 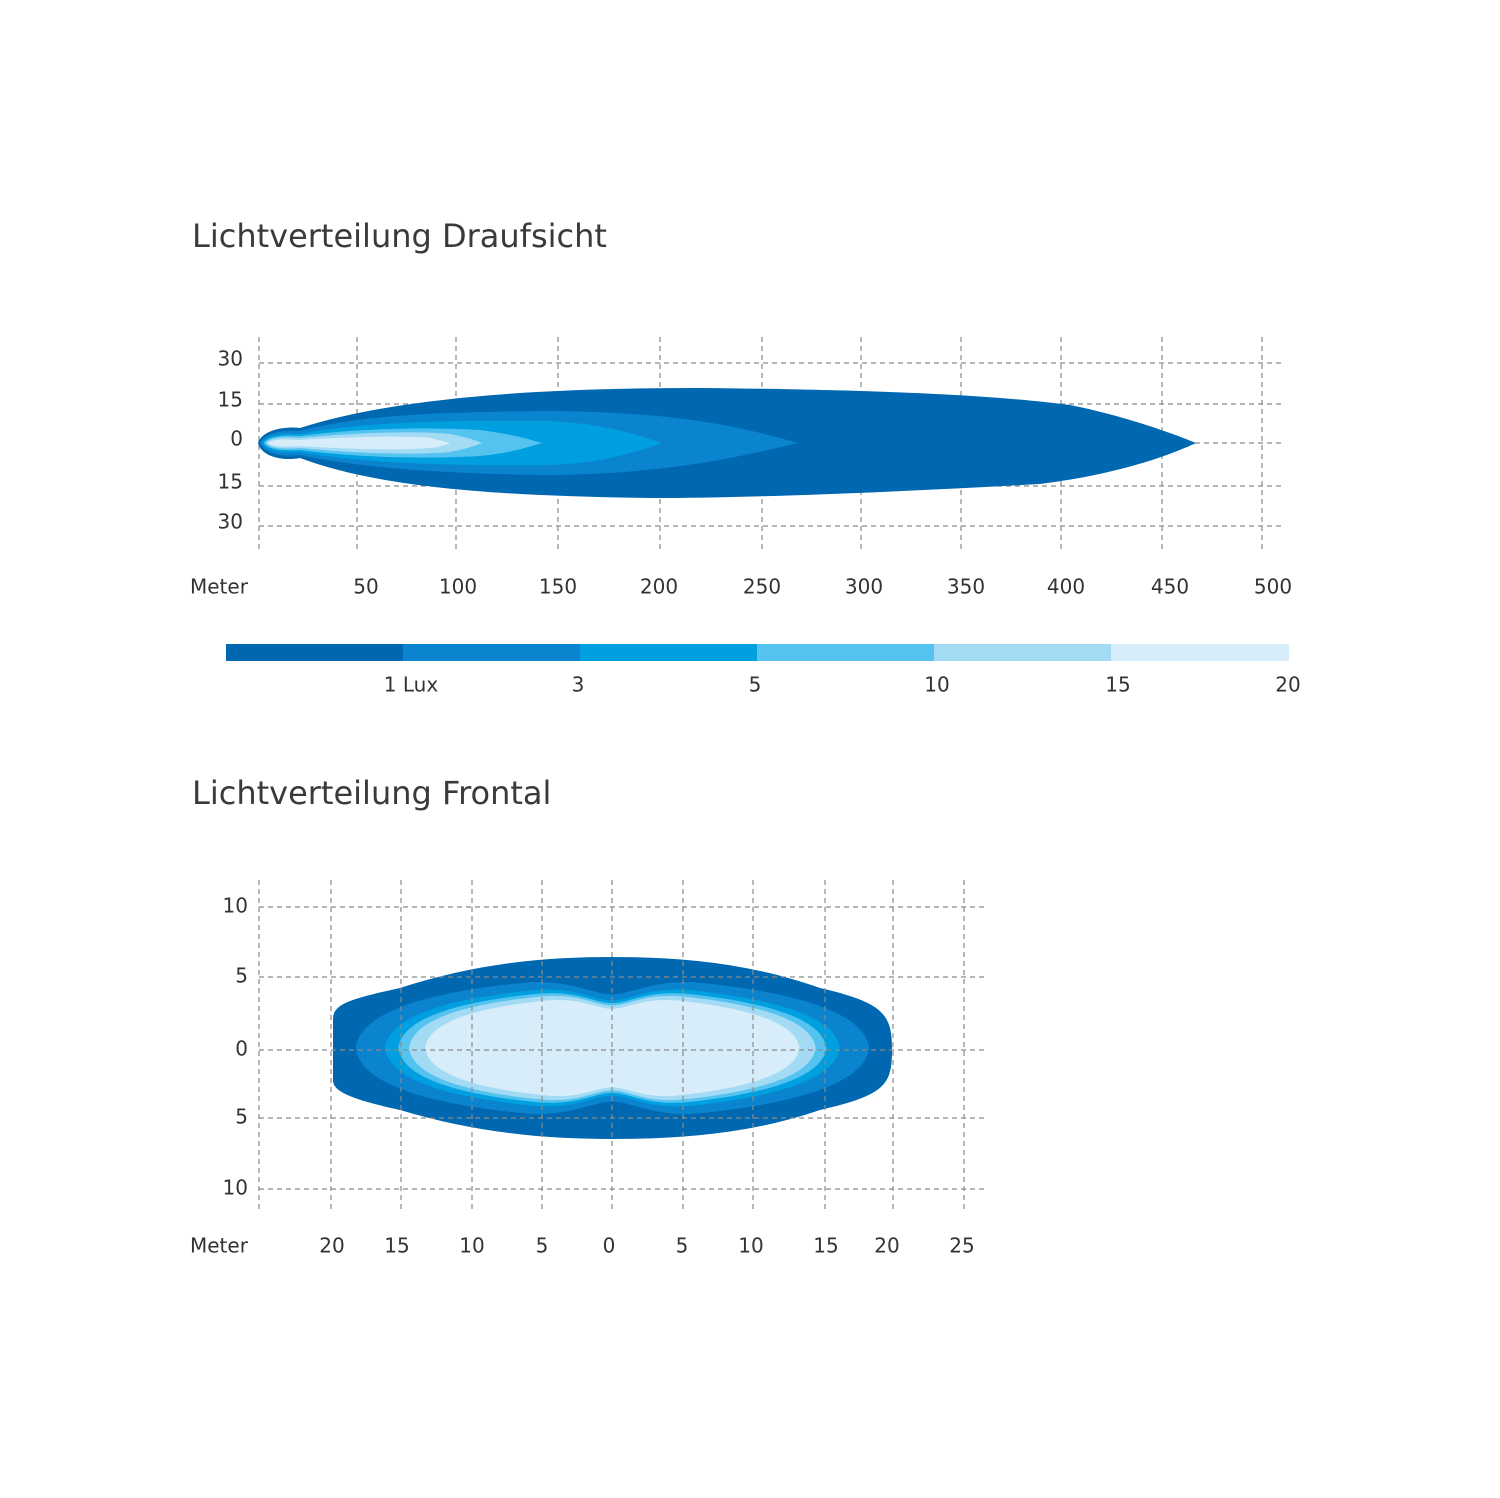 I want to click on x-tick-label: 500, so click(x=1273, y=587).